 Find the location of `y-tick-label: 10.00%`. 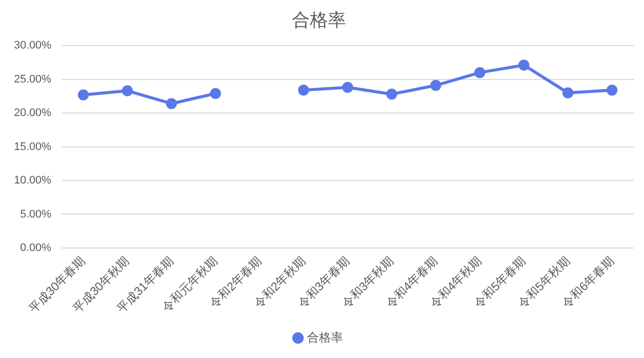

y-tick-label: 10.00% is located at coordinates (33, 180).